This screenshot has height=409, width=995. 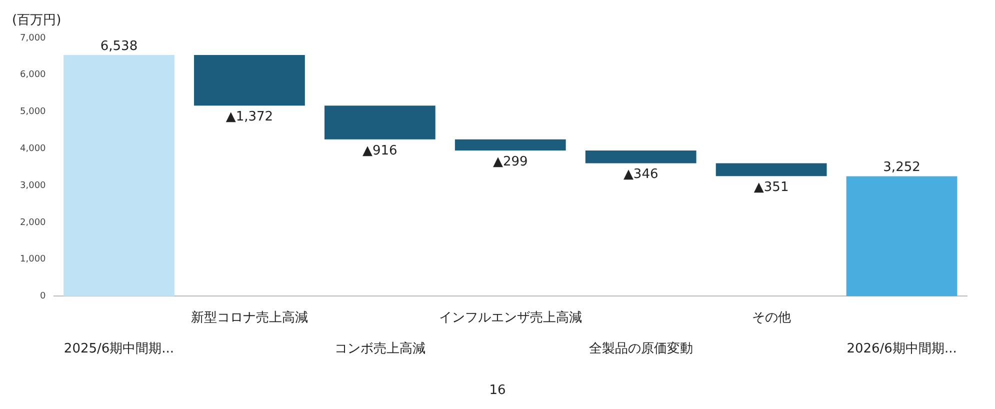 What do you see at coordinates (33, 149) in the screenshot?
I see `y-tick-label: 4,000` at bounding box center [33, 149].